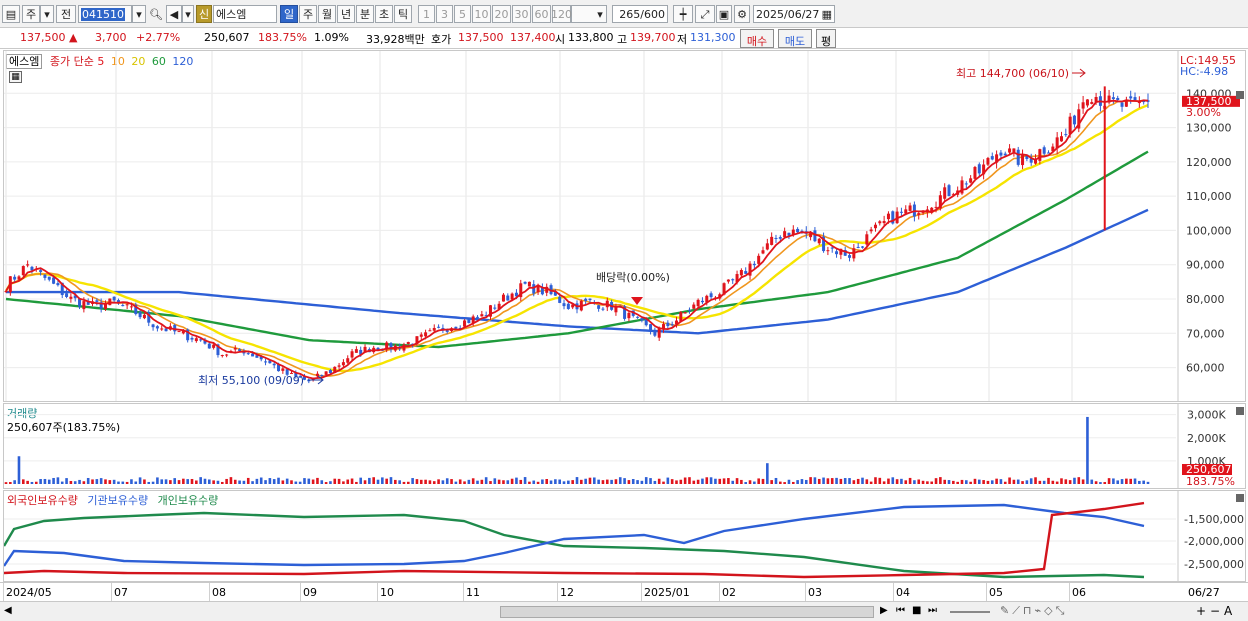 The height and width of the screenshot is (621, 1248). Describe the element at coordinates (327, 14) in the screenshot. I see `period-tab-2: 월` at that location.